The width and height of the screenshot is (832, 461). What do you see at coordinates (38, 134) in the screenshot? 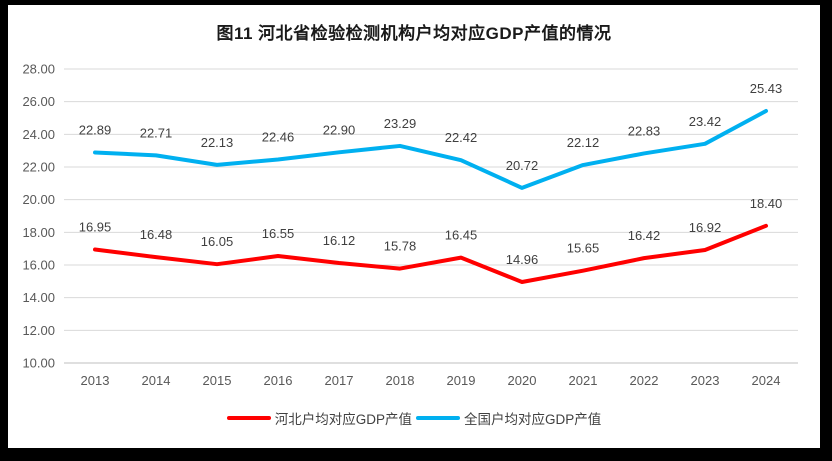
I see `y-tick-label: 24.00` at bounding box center [38, 134].